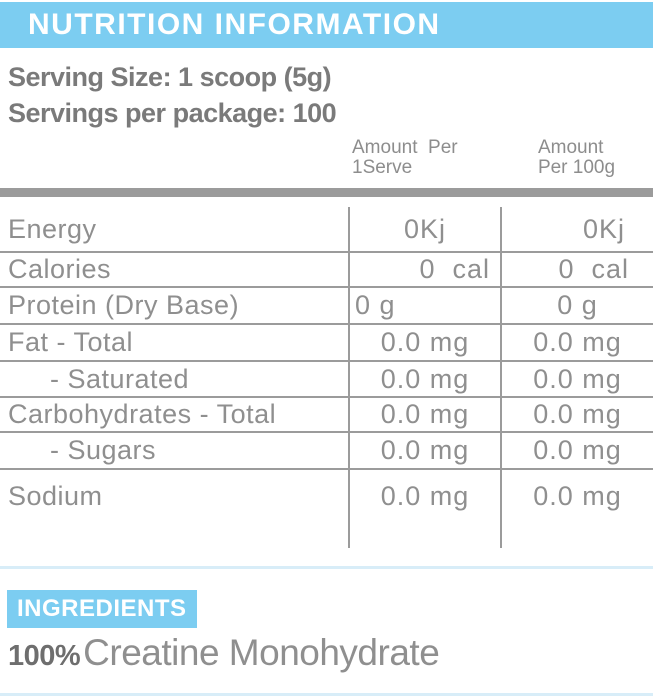 Image resolution: width=653 pixels, height=700 pixels. Describe the element at coordinates (172, 113) in the screenshot. I see `servings-per-package-text: Servings per package: 100` at that location.